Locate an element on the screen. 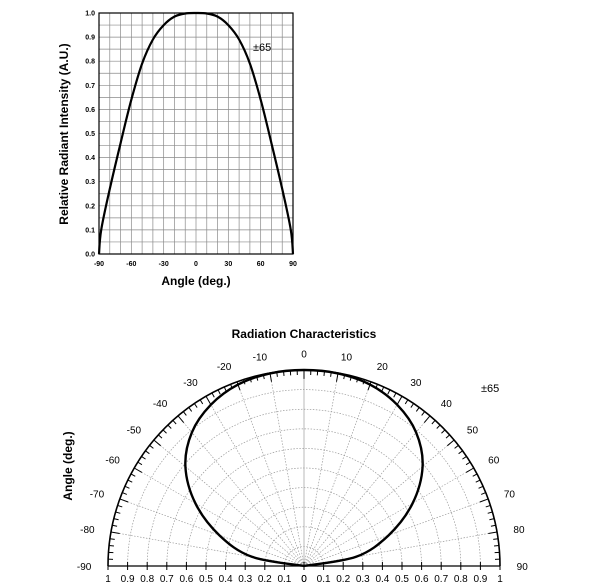  polar-radial-label-right: 0.2 is located at coordinates (343, 579).